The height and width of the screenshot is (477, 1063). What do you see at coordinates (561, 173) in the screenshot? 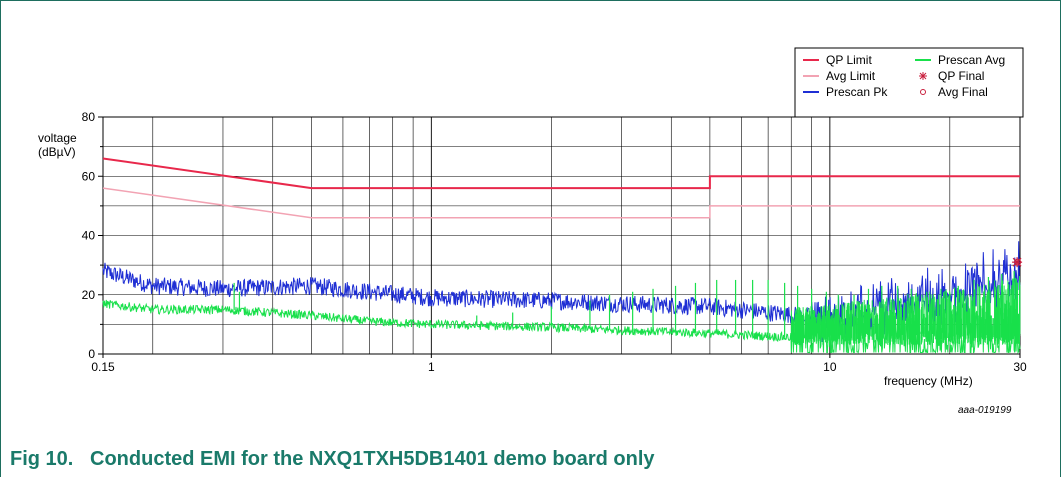
I see `series-qp-limit` at bounding box center [561, 173].